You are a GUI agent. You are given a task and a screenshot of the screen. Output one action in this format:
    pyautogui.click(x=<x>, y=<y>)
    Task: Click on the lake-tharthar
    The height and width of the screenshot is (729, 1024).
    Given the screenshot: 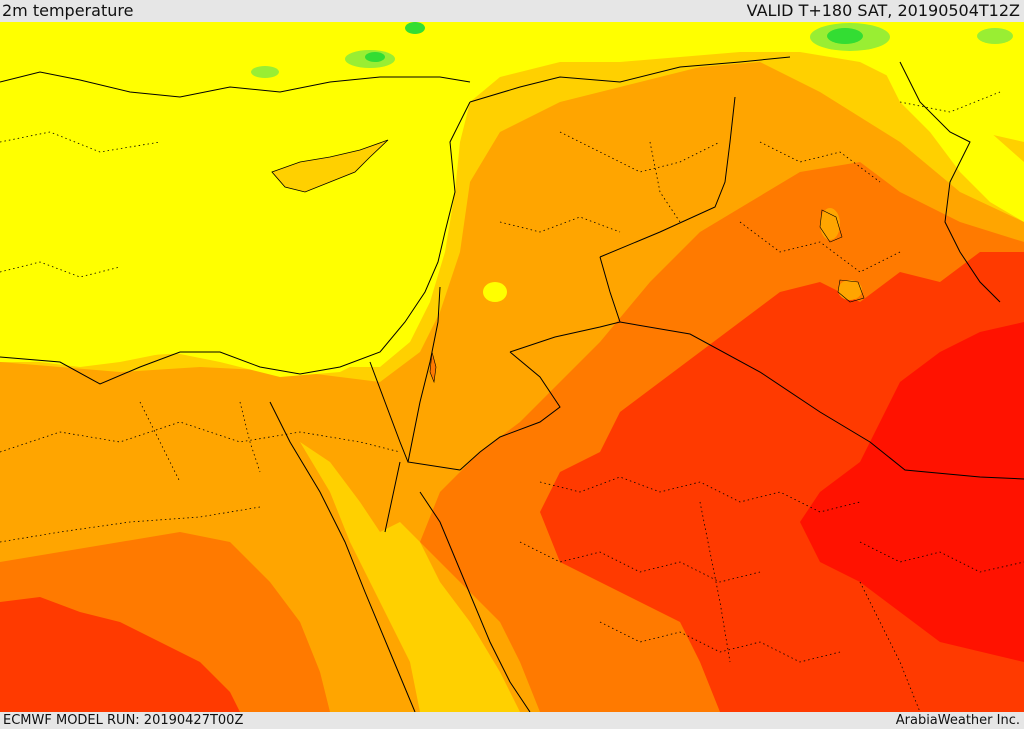 What is the action you would take?
    pyautogui.click(x=831, y=226)
    